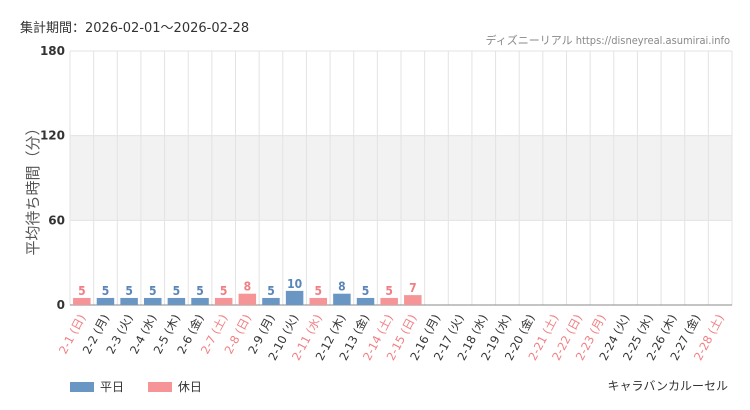 The image size is (750, 410). Describe the element at coordinates (667, 386) in the screenshot. I see `attraction-name: キャラバンカルーセル` at that location.